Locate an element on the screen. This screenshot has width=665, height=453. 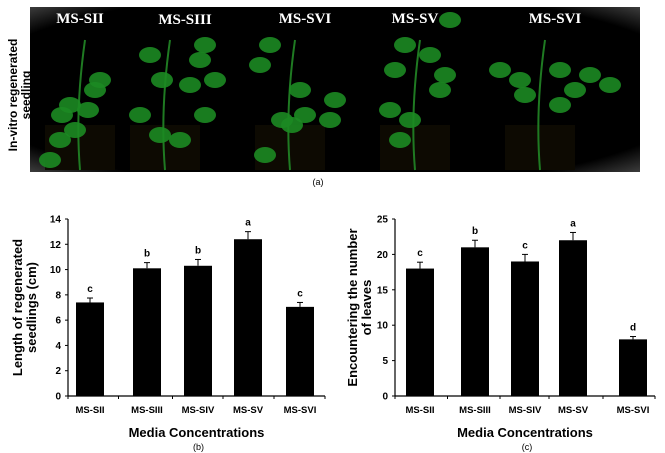
x-tick-label: MS-SV is located at coordinates (248, 410).